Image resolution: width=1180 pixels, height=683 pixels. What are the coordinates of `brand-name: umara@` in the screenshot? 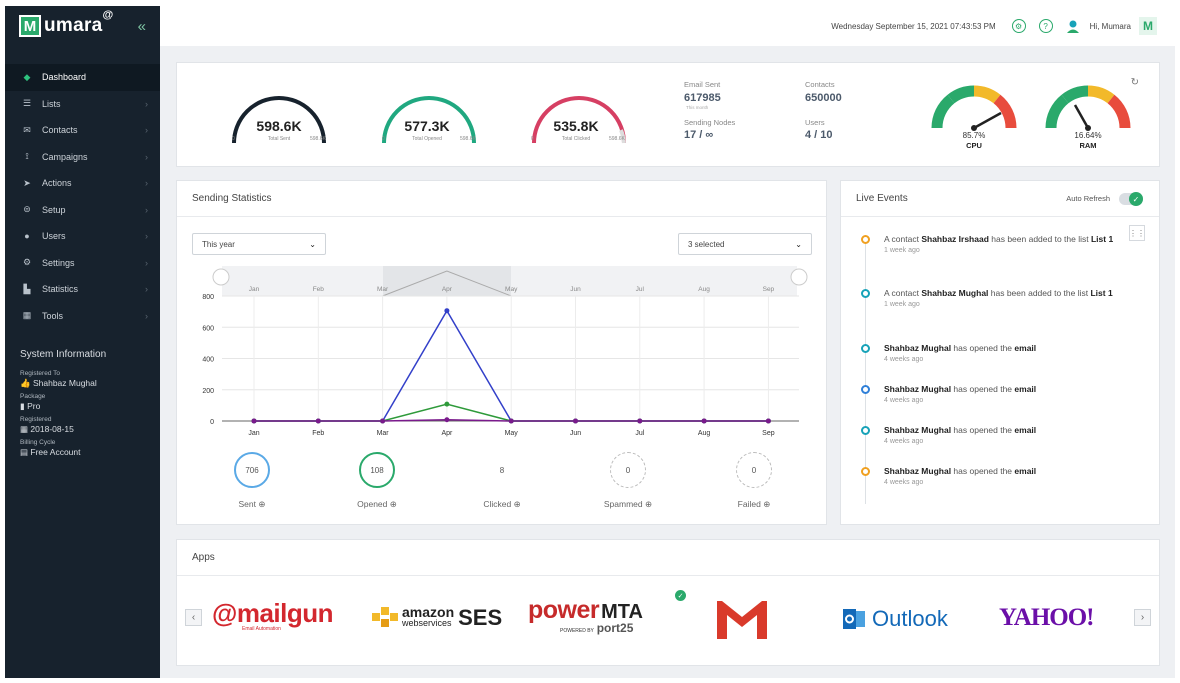 It's located at (79, 23).